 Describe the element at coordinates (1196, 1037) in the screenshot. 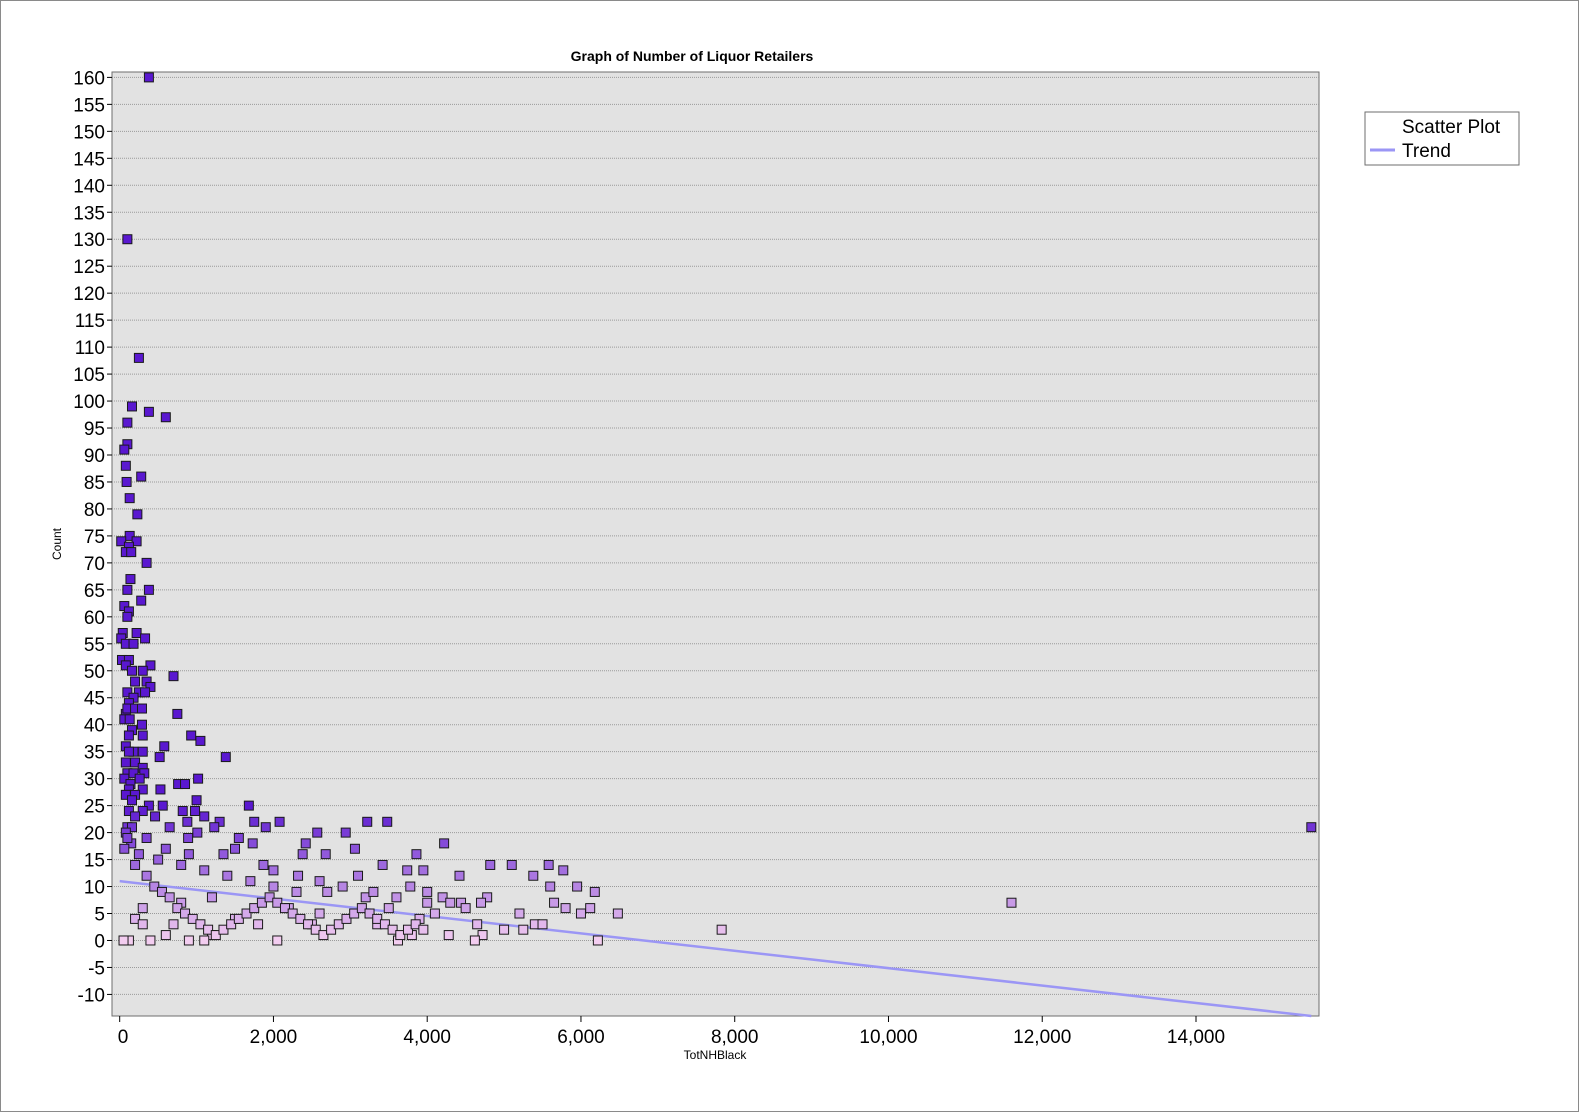

I see `x-tick-label: 14,000` at that location.